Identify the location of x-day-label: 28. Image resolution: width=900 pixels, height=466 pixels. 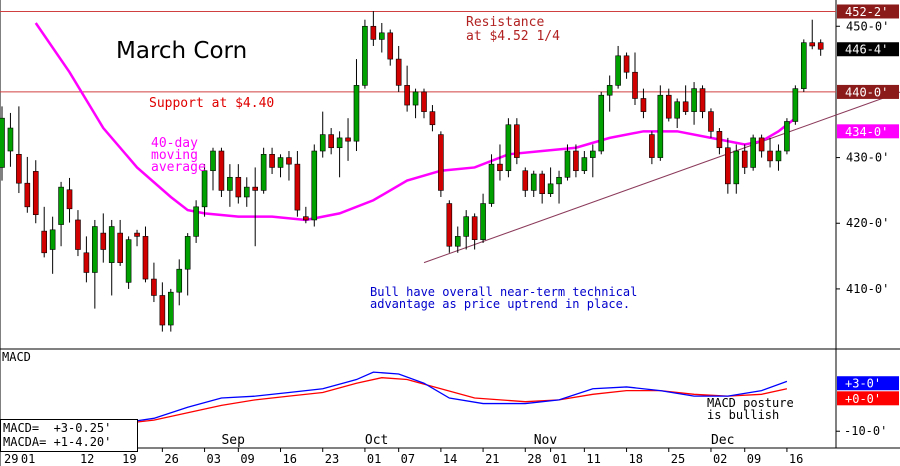
(534, 459).